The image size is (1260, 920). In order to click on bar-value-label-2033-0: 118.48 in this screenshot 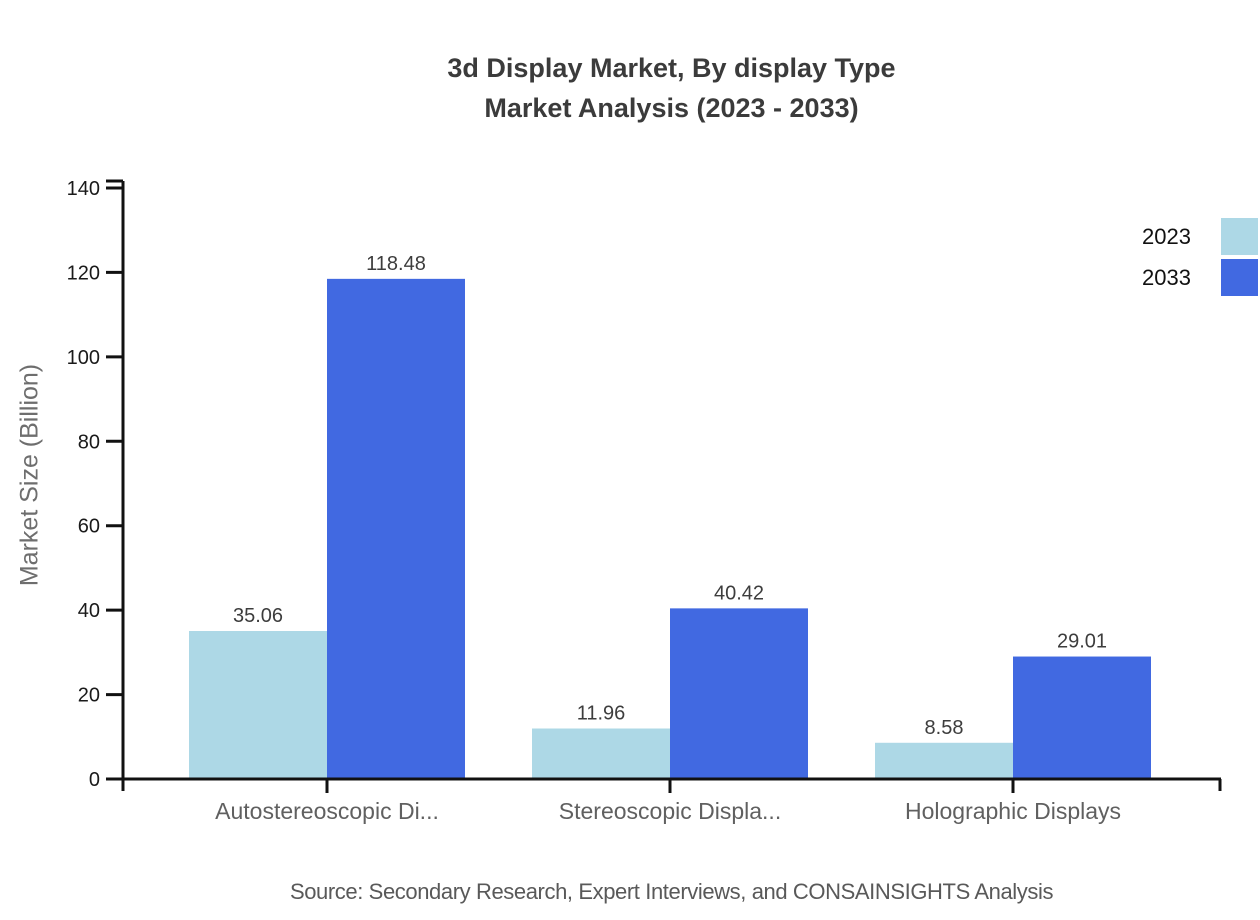, I will do `click(396, 264)`.